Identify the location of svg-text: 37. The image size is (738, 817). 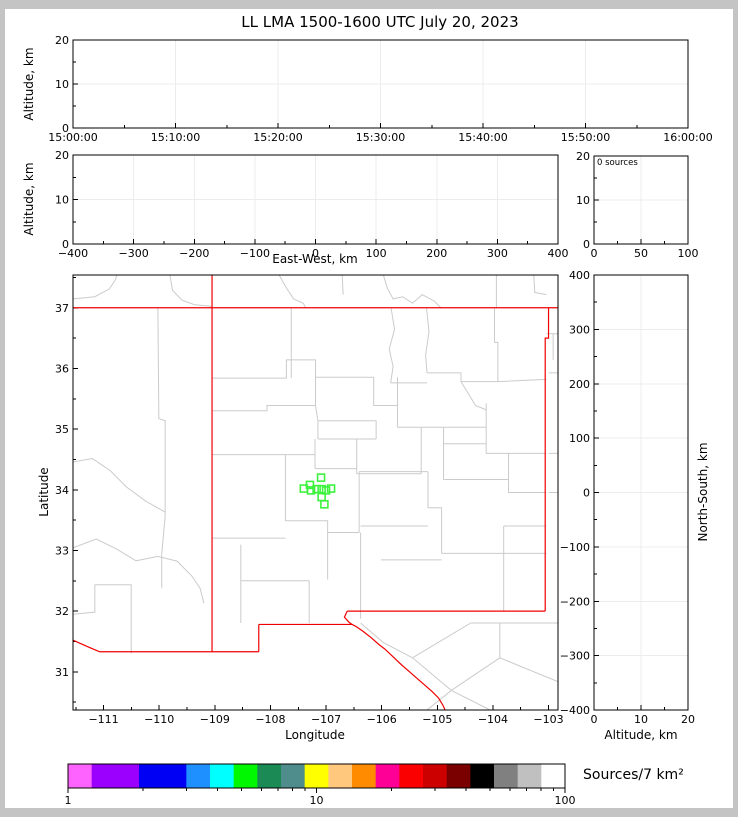
(62, 308).